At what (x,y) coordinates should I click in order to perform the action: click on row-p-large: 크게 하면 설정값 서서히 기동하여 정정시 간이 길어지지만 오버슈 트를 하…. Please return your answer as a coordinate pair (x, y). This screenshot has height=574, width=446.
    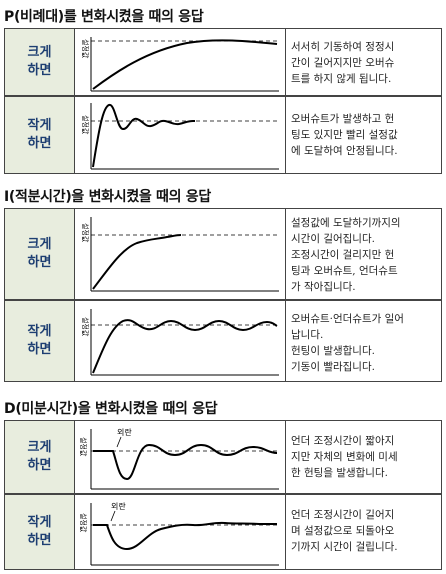
    Looking at the image, I should click on (223, 62).